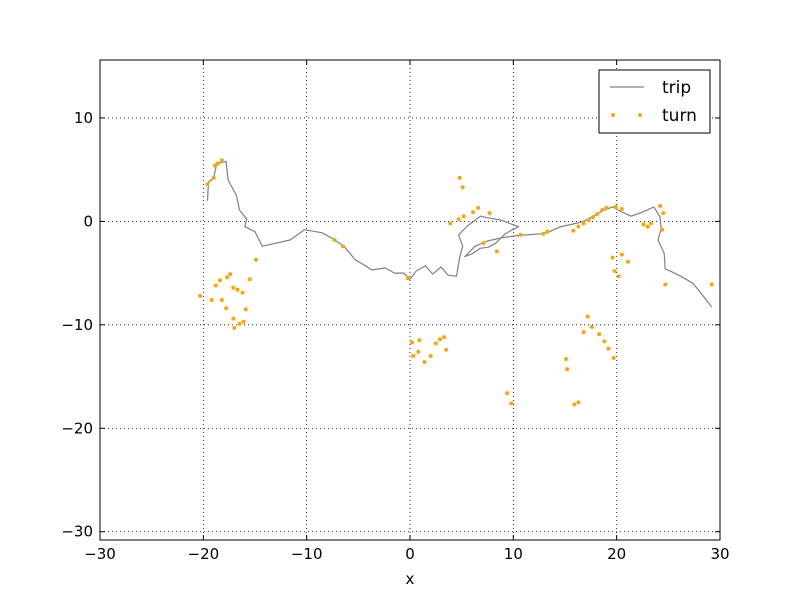 Image resolution: width=800 pixels, height=600 pixels. What do you see at coordinates (513, 554) in the screenshot?
I see `x-tick-label: 10` at bounding box center [513, 554].